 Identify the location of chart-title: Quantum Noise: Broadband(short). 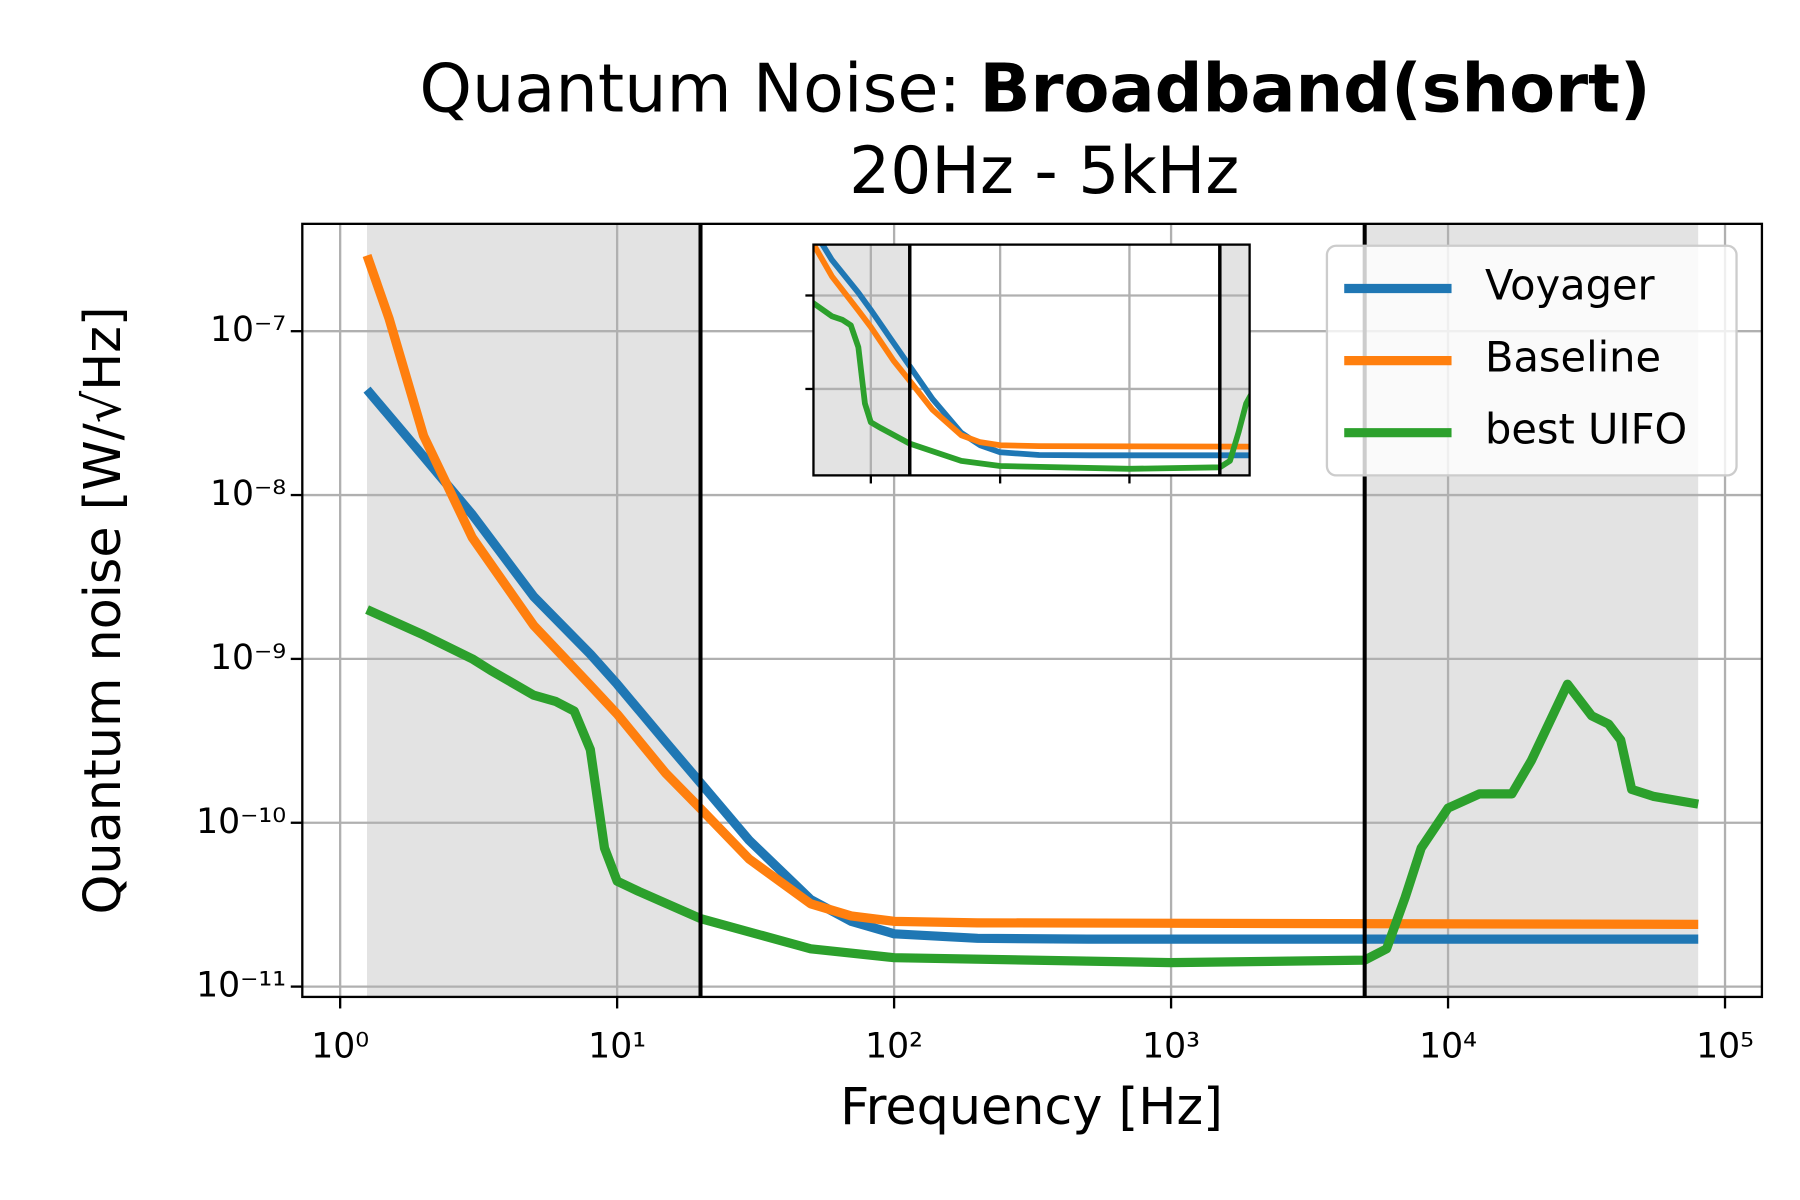
(1034, 88).